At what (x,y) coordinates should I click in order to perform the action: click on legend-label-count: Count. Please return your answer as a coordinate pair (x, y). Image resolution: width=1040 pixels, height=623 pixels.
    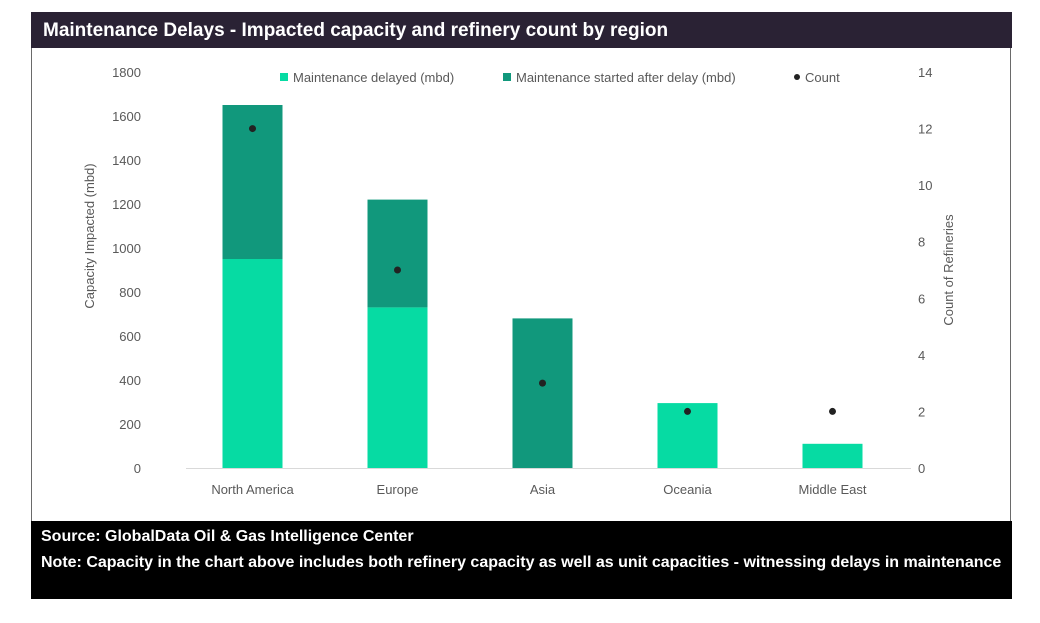
    Looking at the image, I should click on (822, 77).